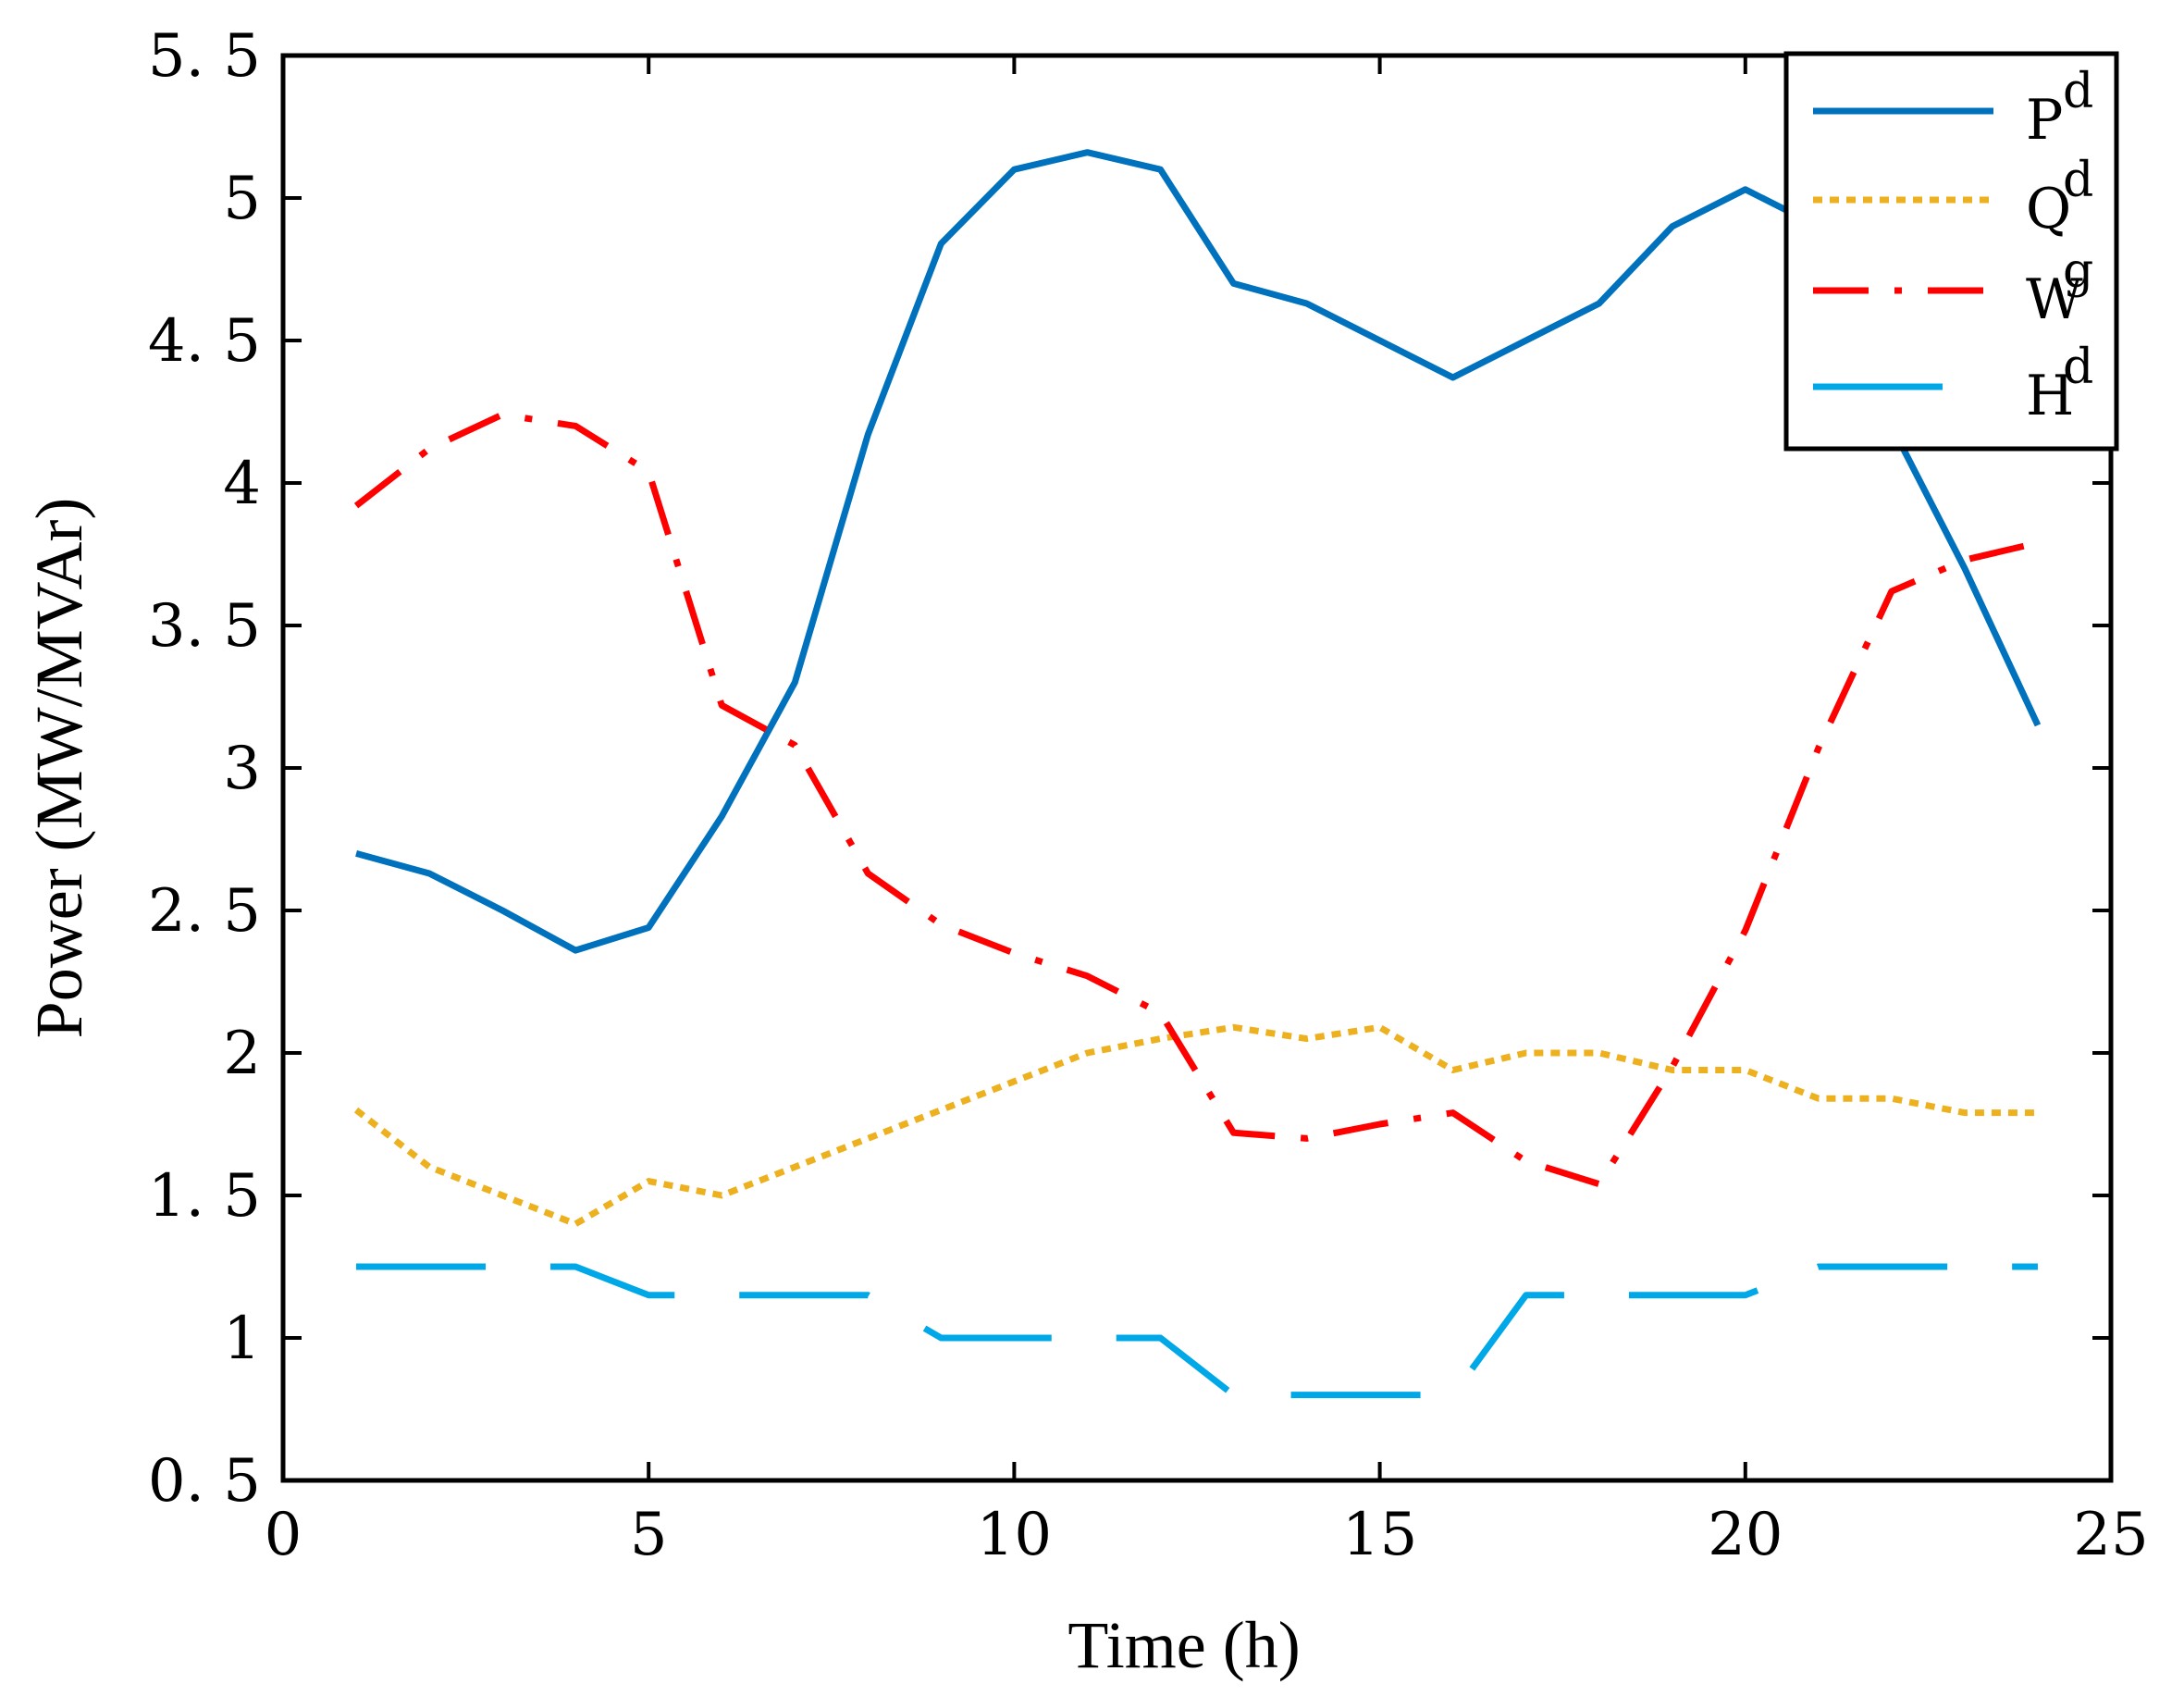 Image resolution: width=2184 pixels, height=1696 pixels. Describe the element at coordinates (242, 199) in the screenshot. I see `y-tick-label: 5` at that location.